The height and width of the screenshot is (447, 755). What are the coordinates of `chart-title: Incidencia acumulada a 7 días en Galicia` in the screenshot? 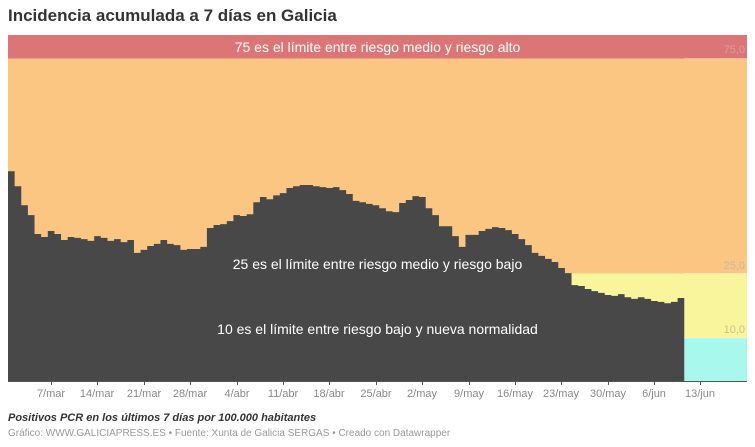 It's located at (172, 15).